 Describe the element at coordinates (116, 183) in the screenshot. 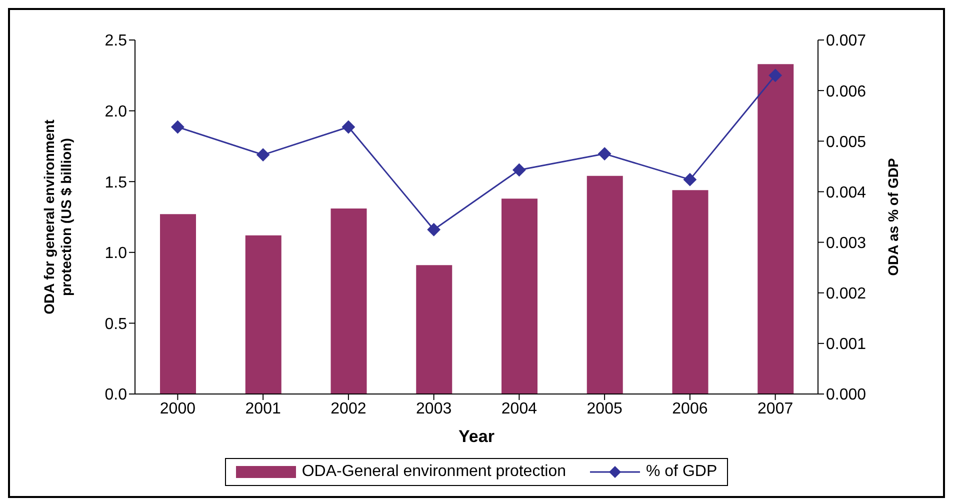

I see `y-tick-label: 1.5` at that location.